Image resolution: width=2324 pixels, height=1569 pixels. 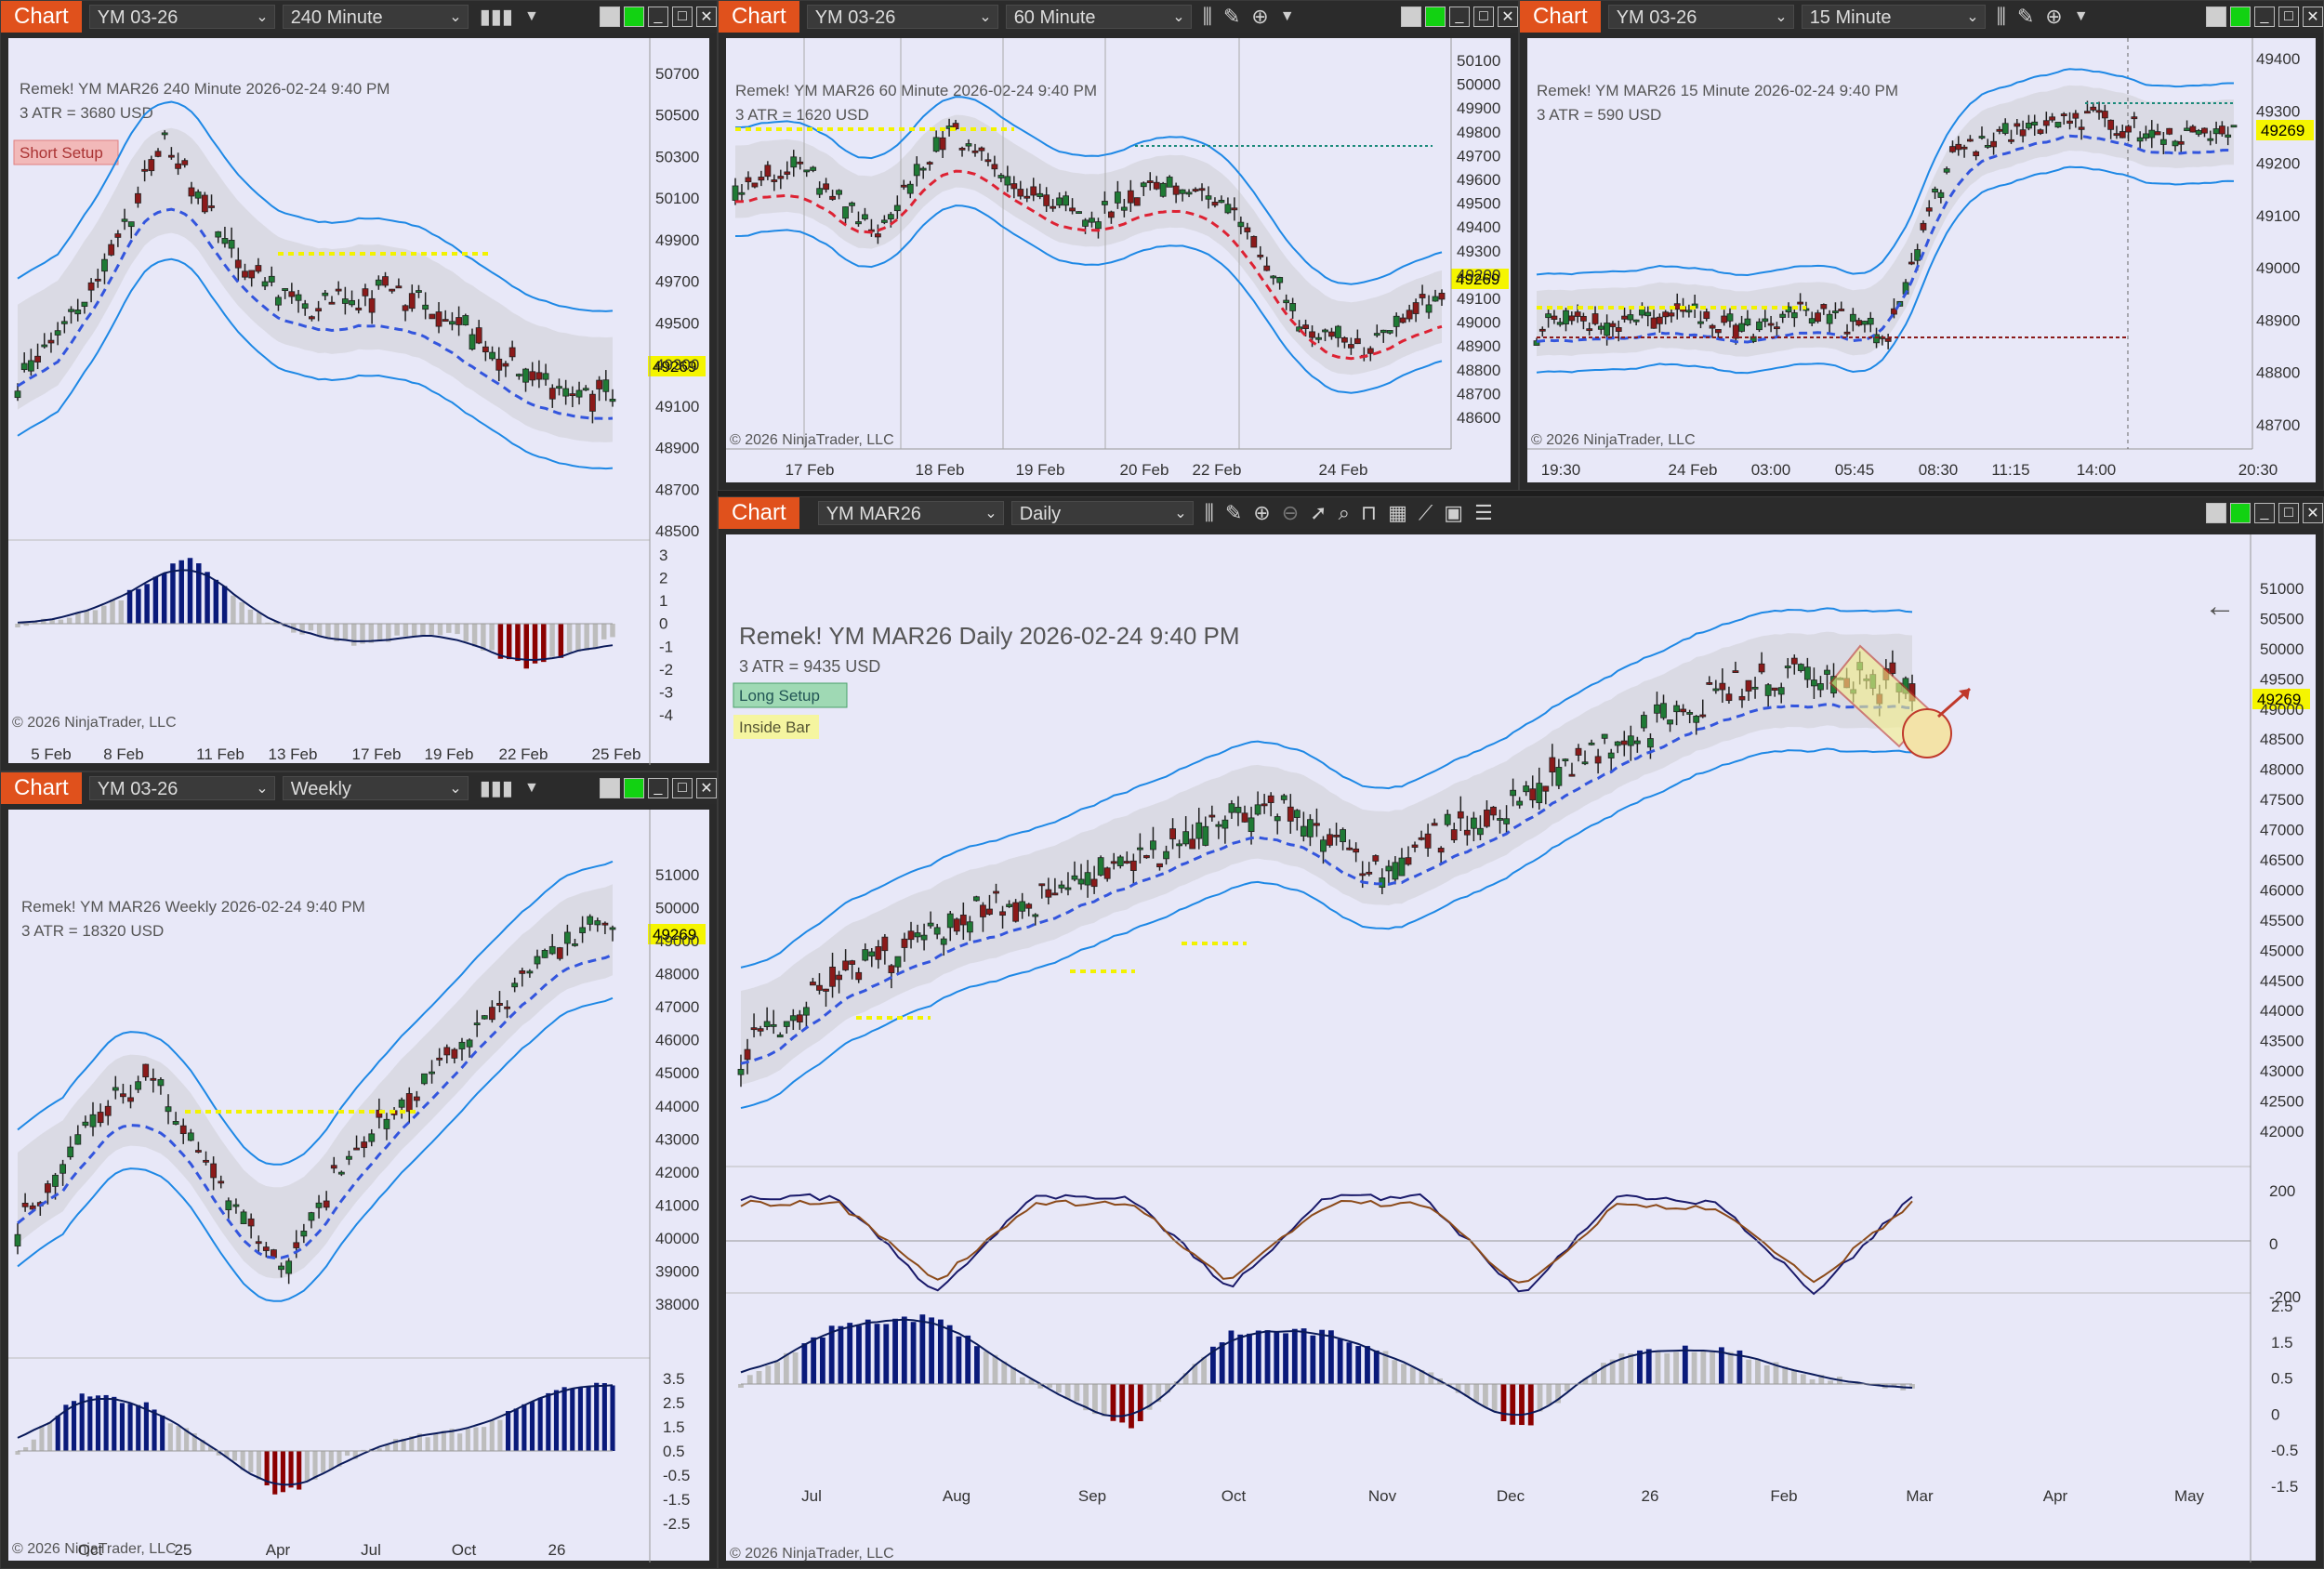 What do you see at coordinates (2055, 1496) in the screenshot?
I see `time-axis-label: Apr` at bounding box center [2055, 1496].